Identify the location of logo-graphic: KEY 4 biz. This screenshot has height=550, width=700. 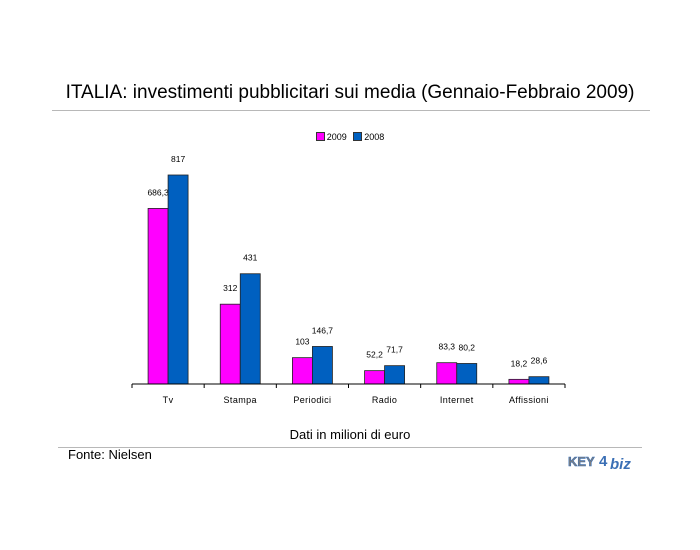
(600, 463).